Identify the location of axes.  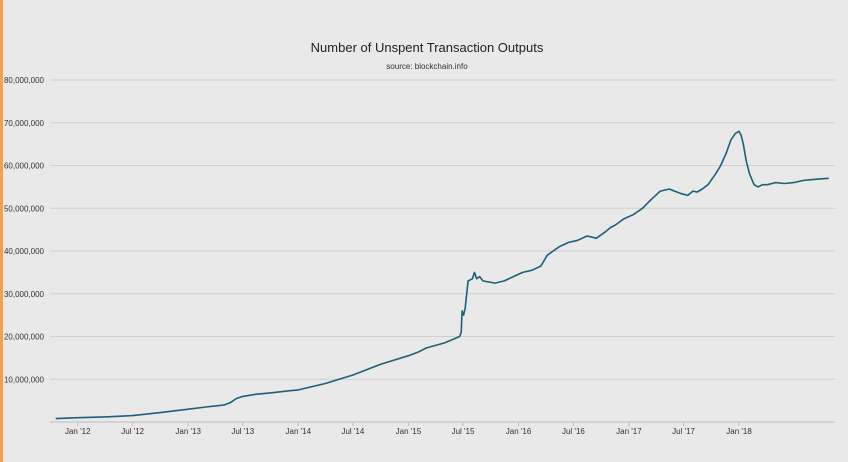
(442, 423).